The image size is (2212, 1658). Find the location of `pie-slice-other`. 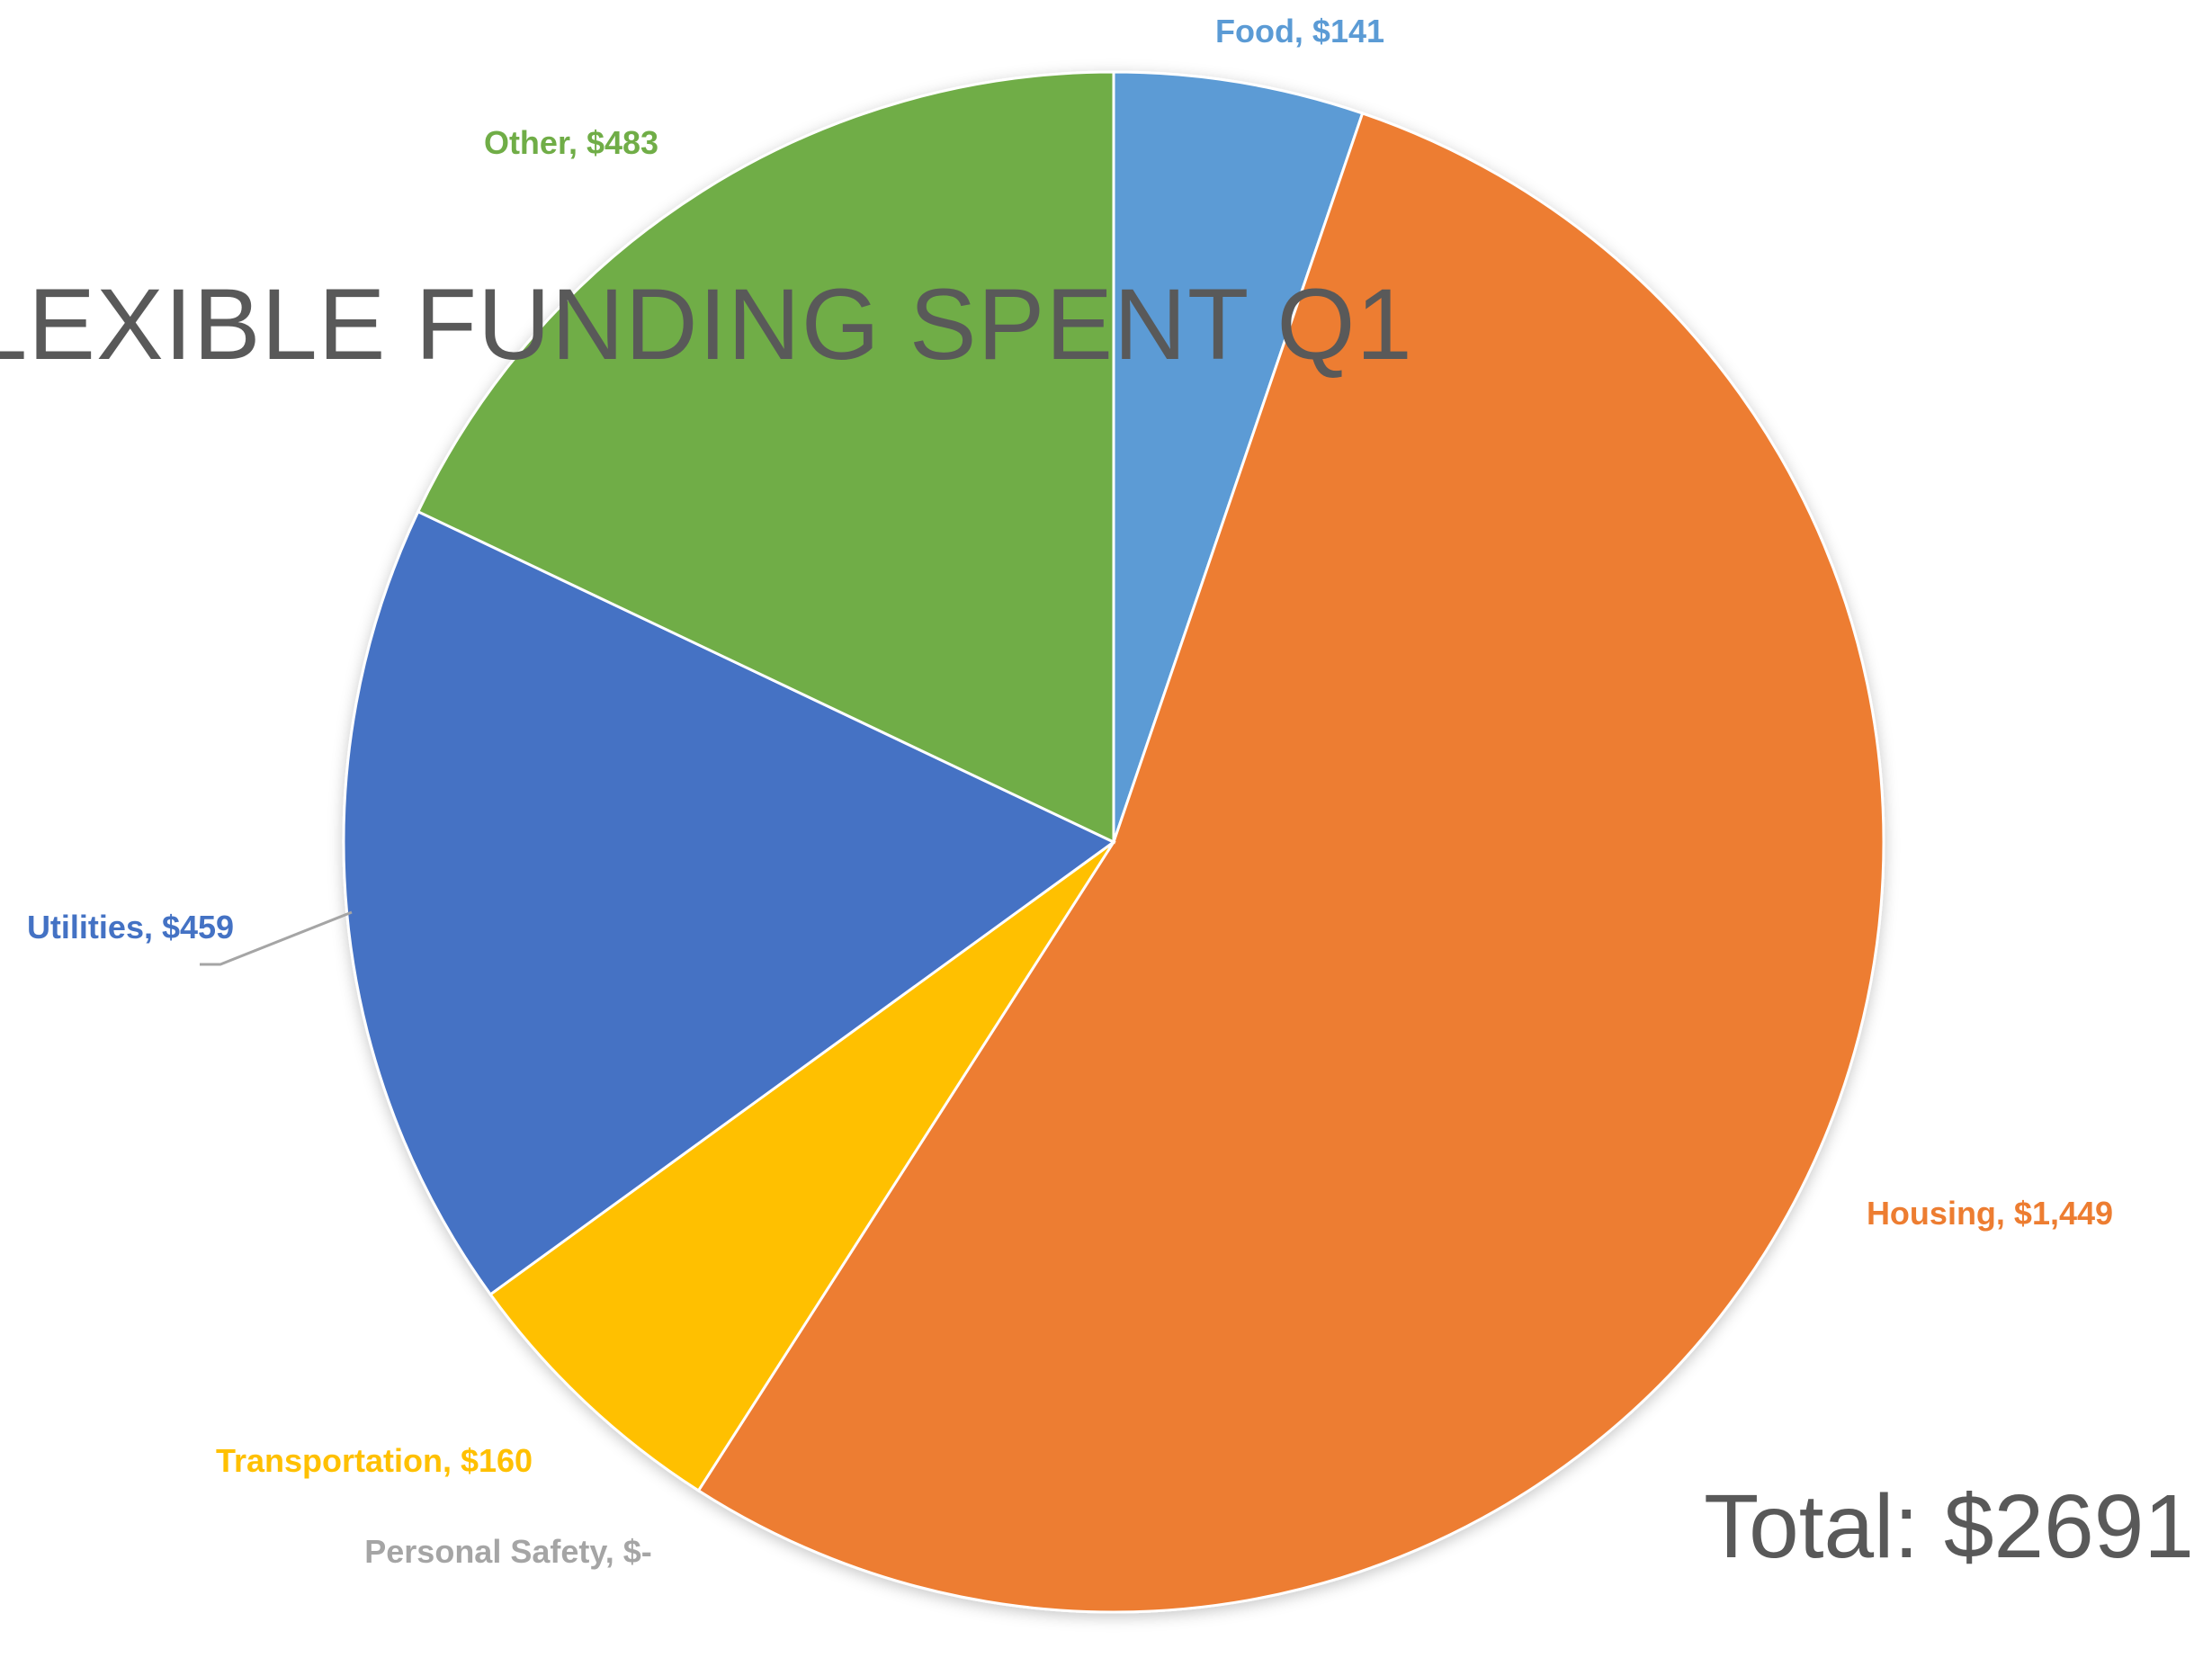

pie-slice-other is located at coordinates (765, 457).